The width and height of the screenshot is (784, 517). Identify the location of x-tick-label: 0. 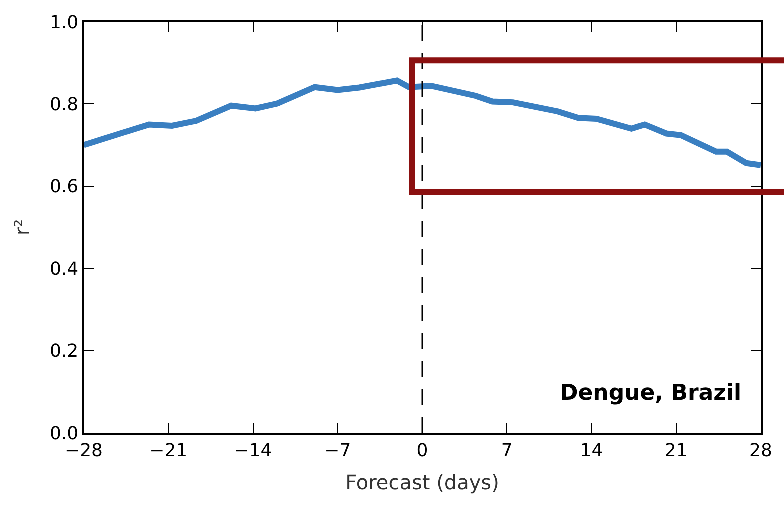
(422, 451).